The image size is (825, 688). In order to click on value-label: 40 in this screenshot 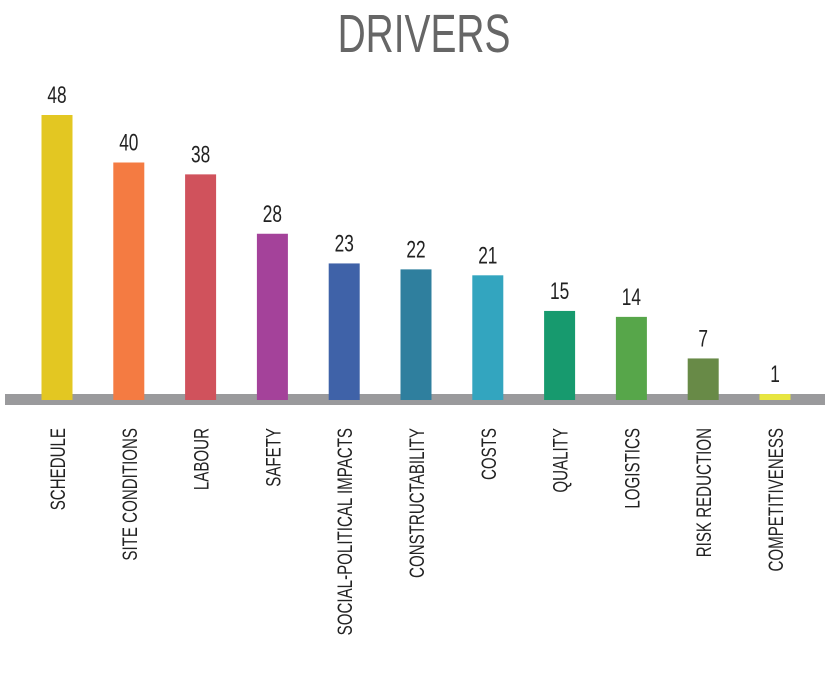, I will do `click(128, 143)`.